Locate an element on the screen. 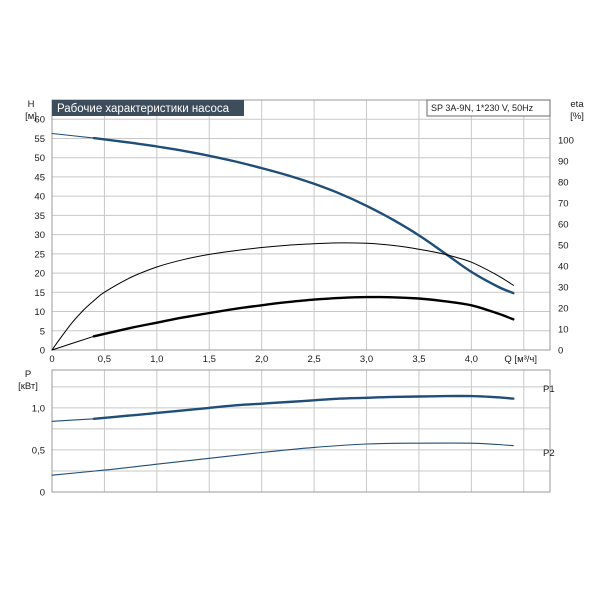 This screenshot has width=600, height=600. x-tick-label: 2,0 is located at coordinates (261, 359).